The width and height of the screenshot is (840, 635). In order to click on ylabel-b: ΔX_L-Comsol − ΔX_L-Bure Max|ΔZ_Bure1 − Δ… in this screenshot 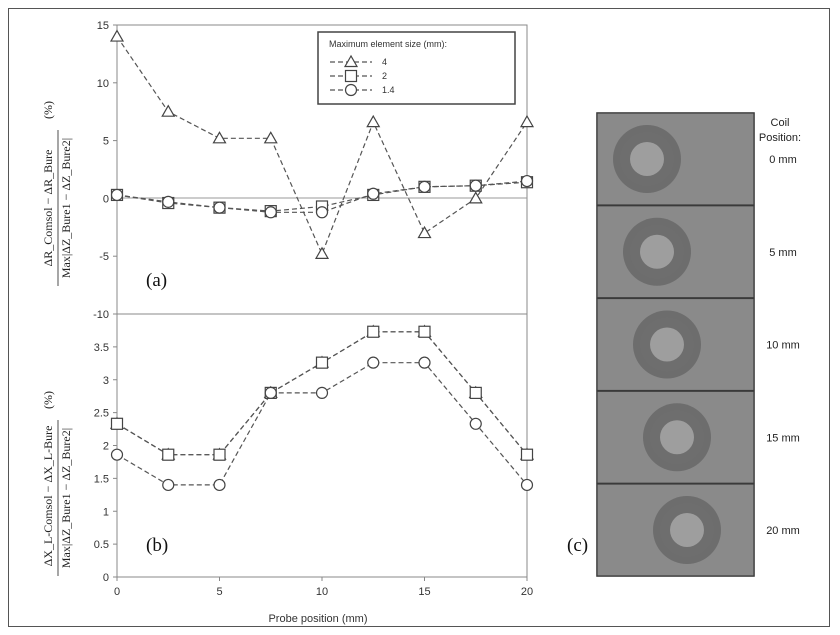, I will do `click(57, 483)`.